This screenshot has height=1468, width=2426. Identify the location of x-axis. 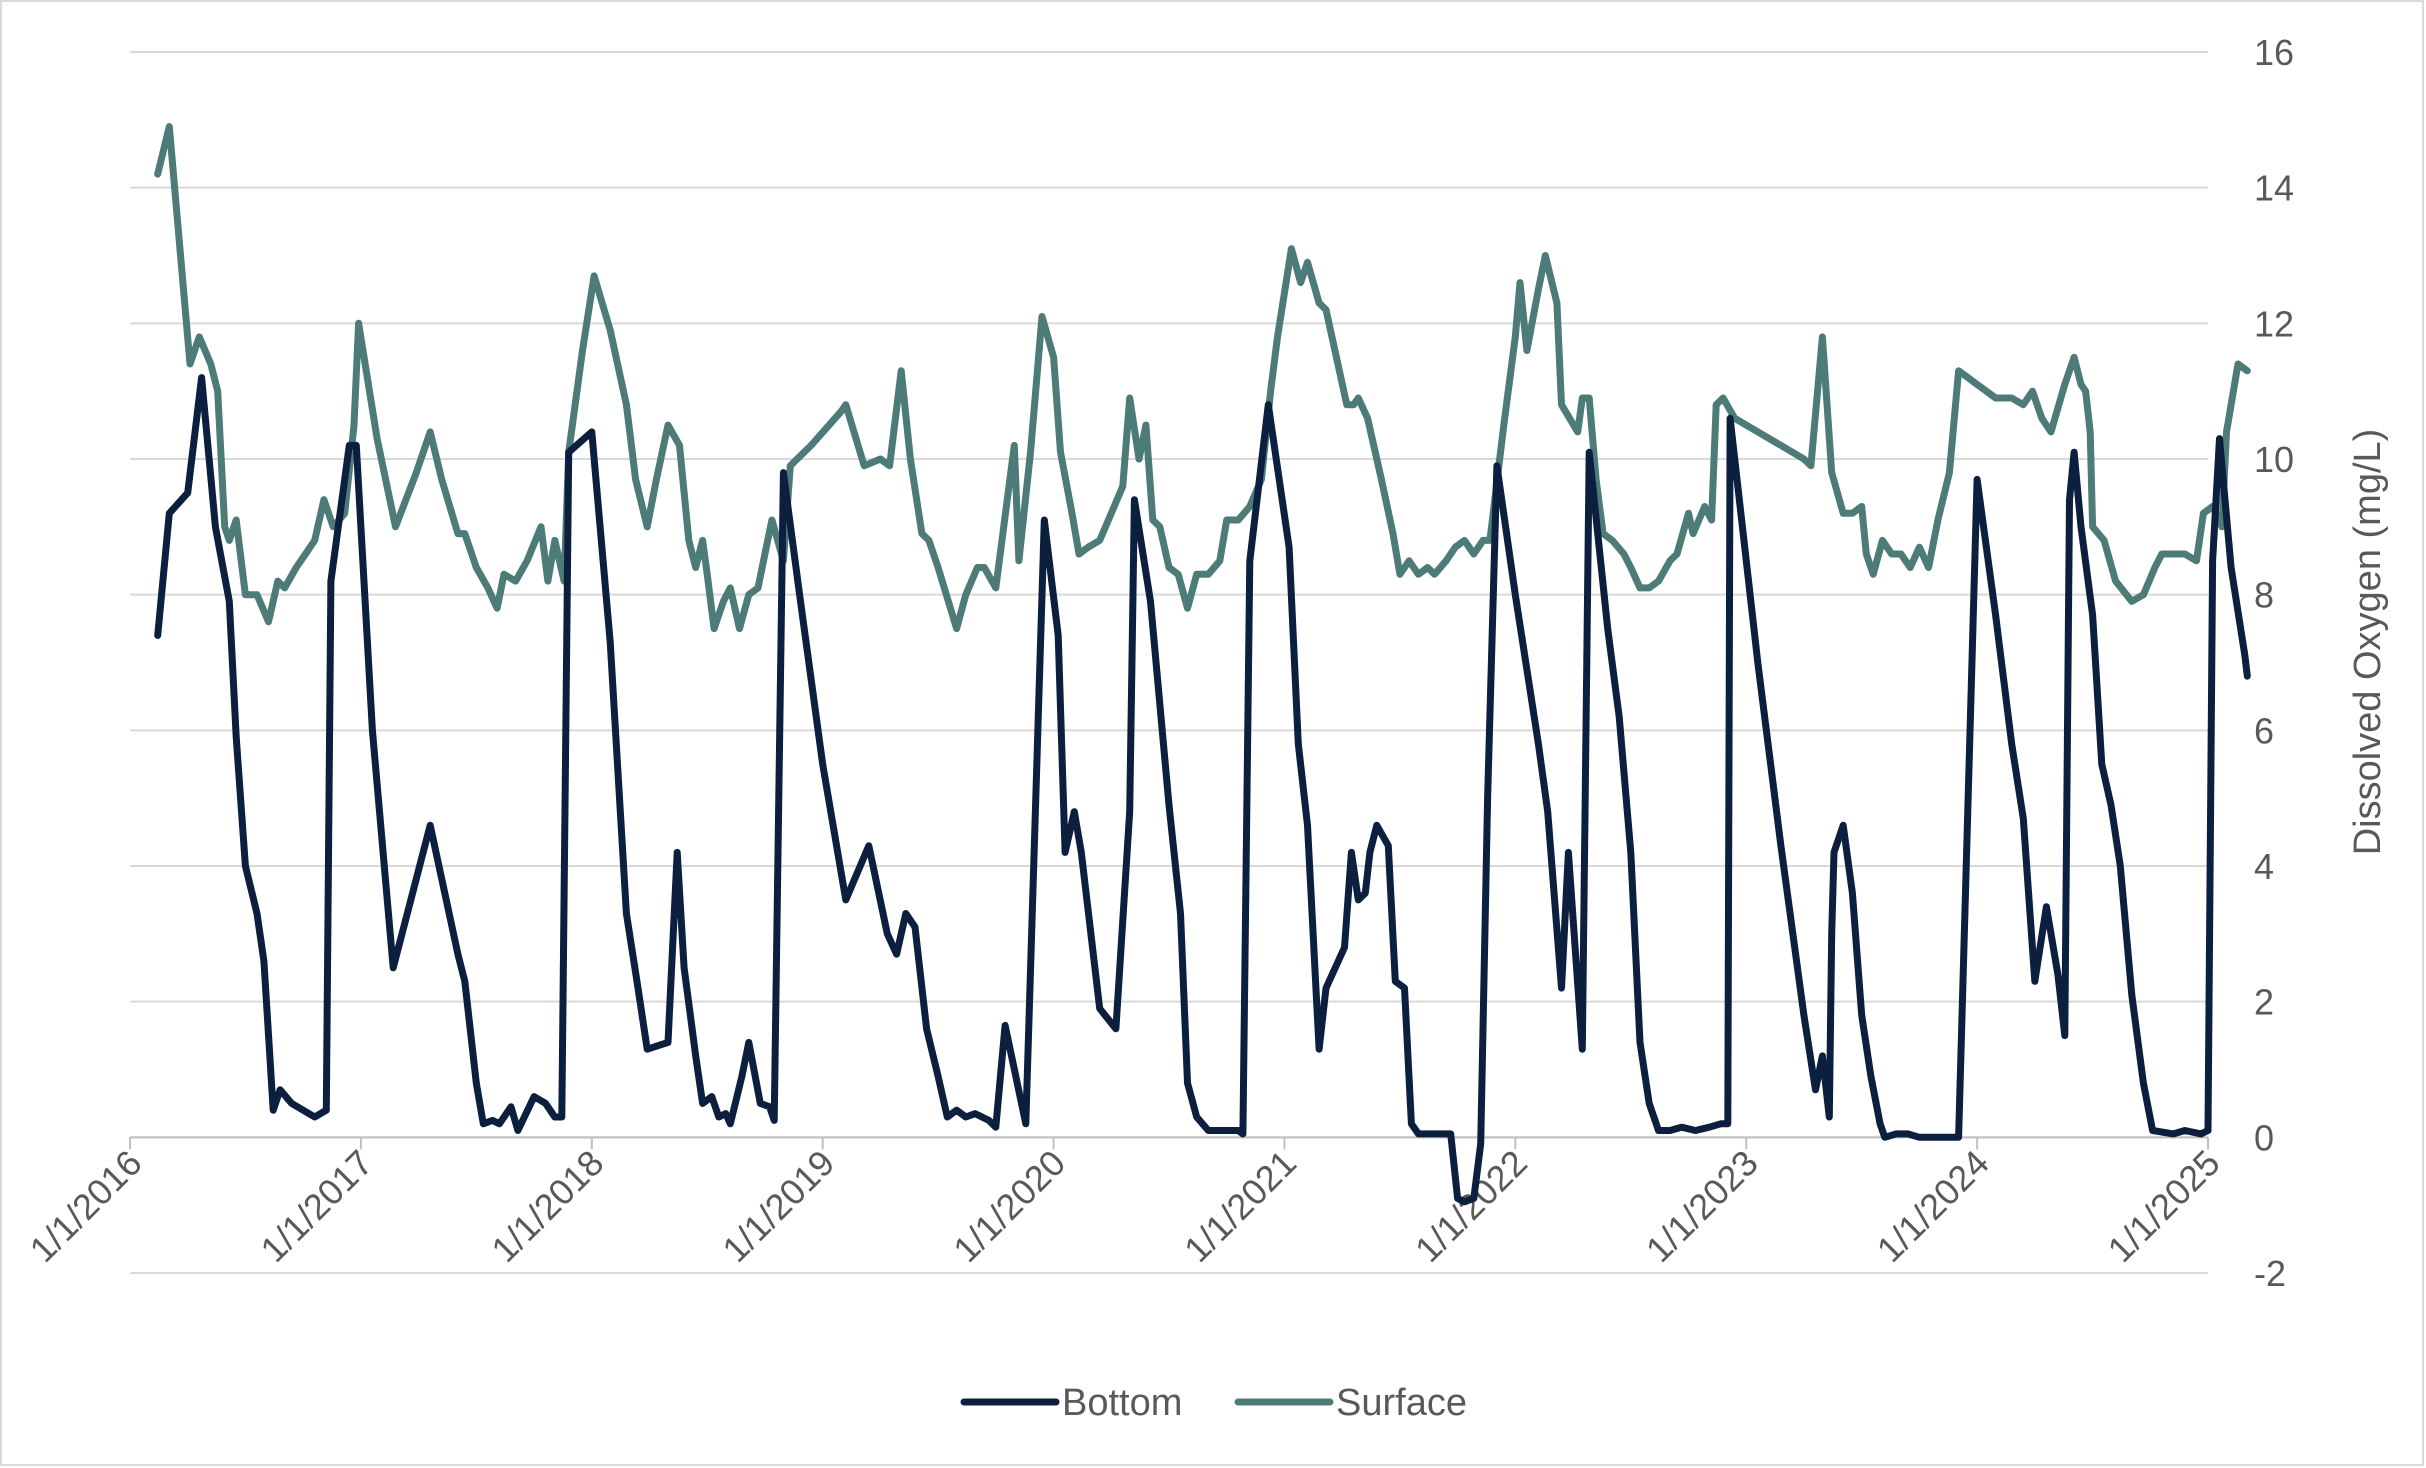
(1169, 1143).